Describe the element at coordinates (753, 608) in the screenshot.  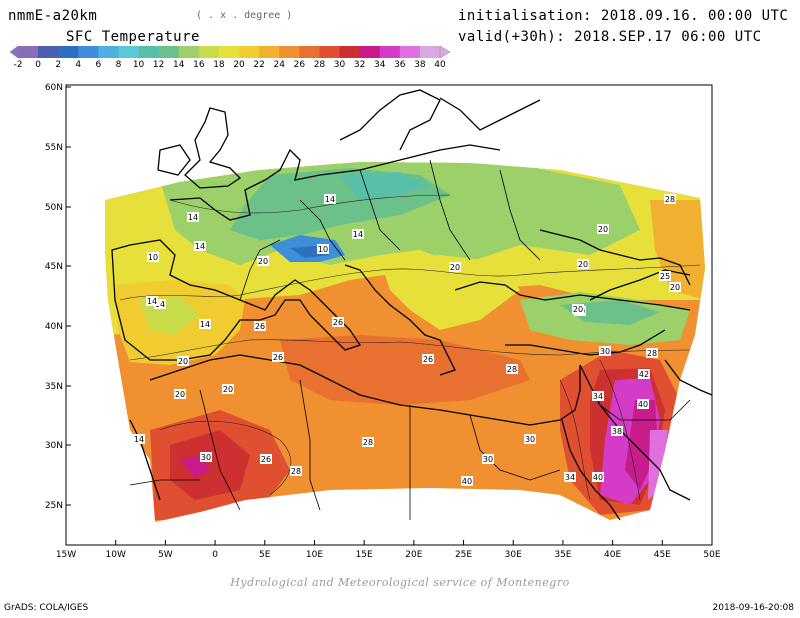
I see `render-timestamp: 2018-09-16-20:08` at that location.